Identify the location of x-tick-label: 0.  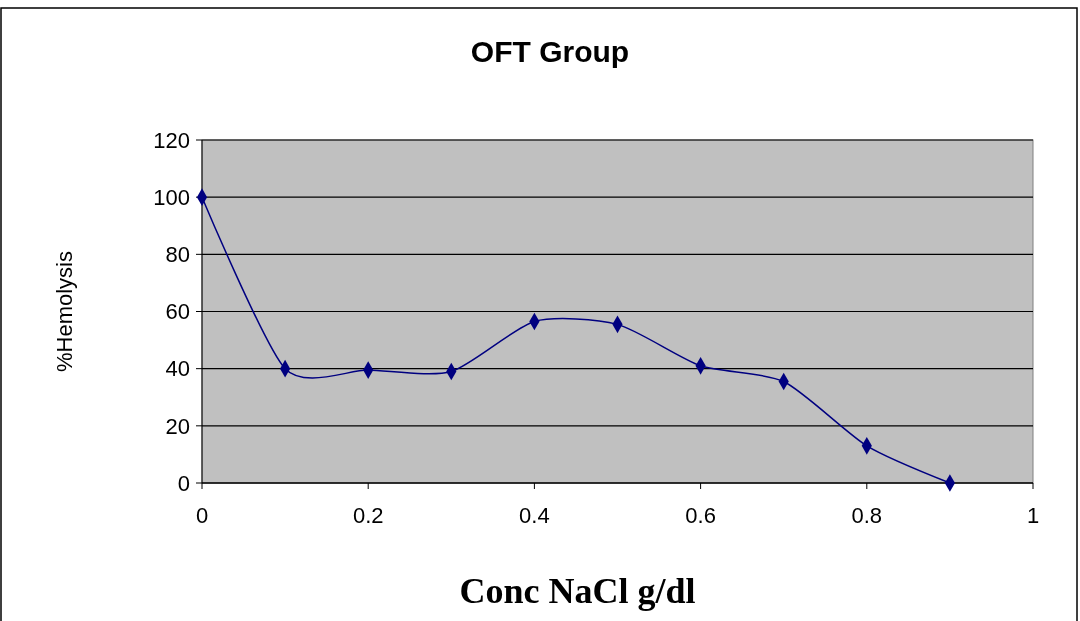
(202, 515).